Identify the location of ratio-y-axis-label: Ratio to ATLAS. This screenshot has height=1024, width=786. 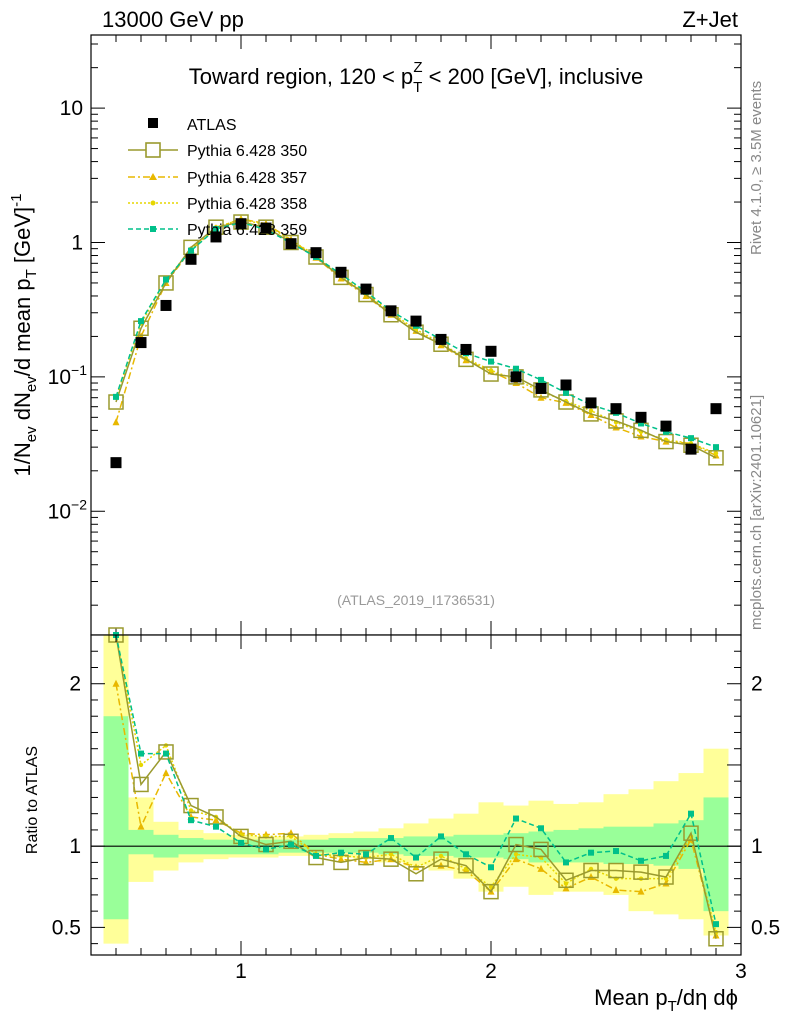
(32, 800).